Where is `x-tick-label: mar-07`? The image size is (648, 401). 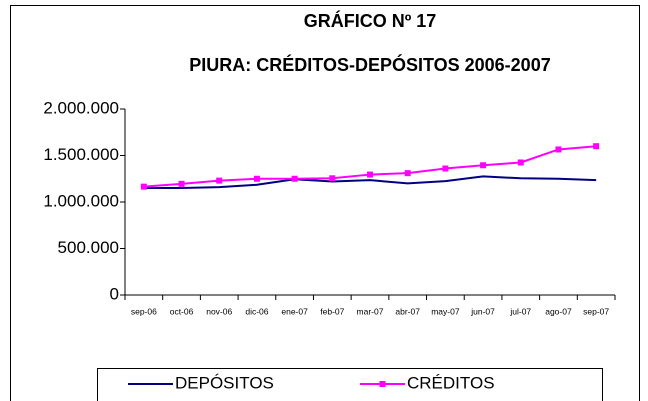
x-tick-label: mar-07 is located at coordinates (370, 311).